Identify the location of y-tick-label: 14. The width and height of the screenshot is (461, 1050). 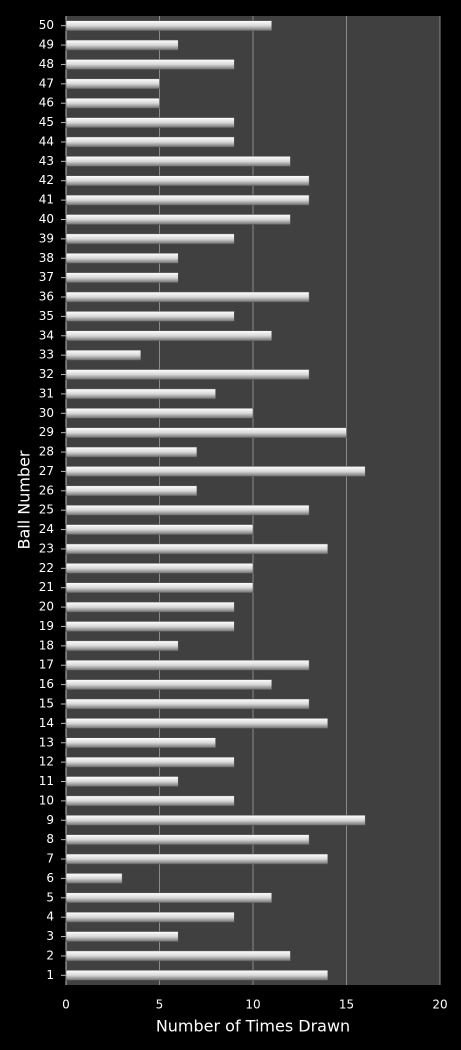
(46, 723).